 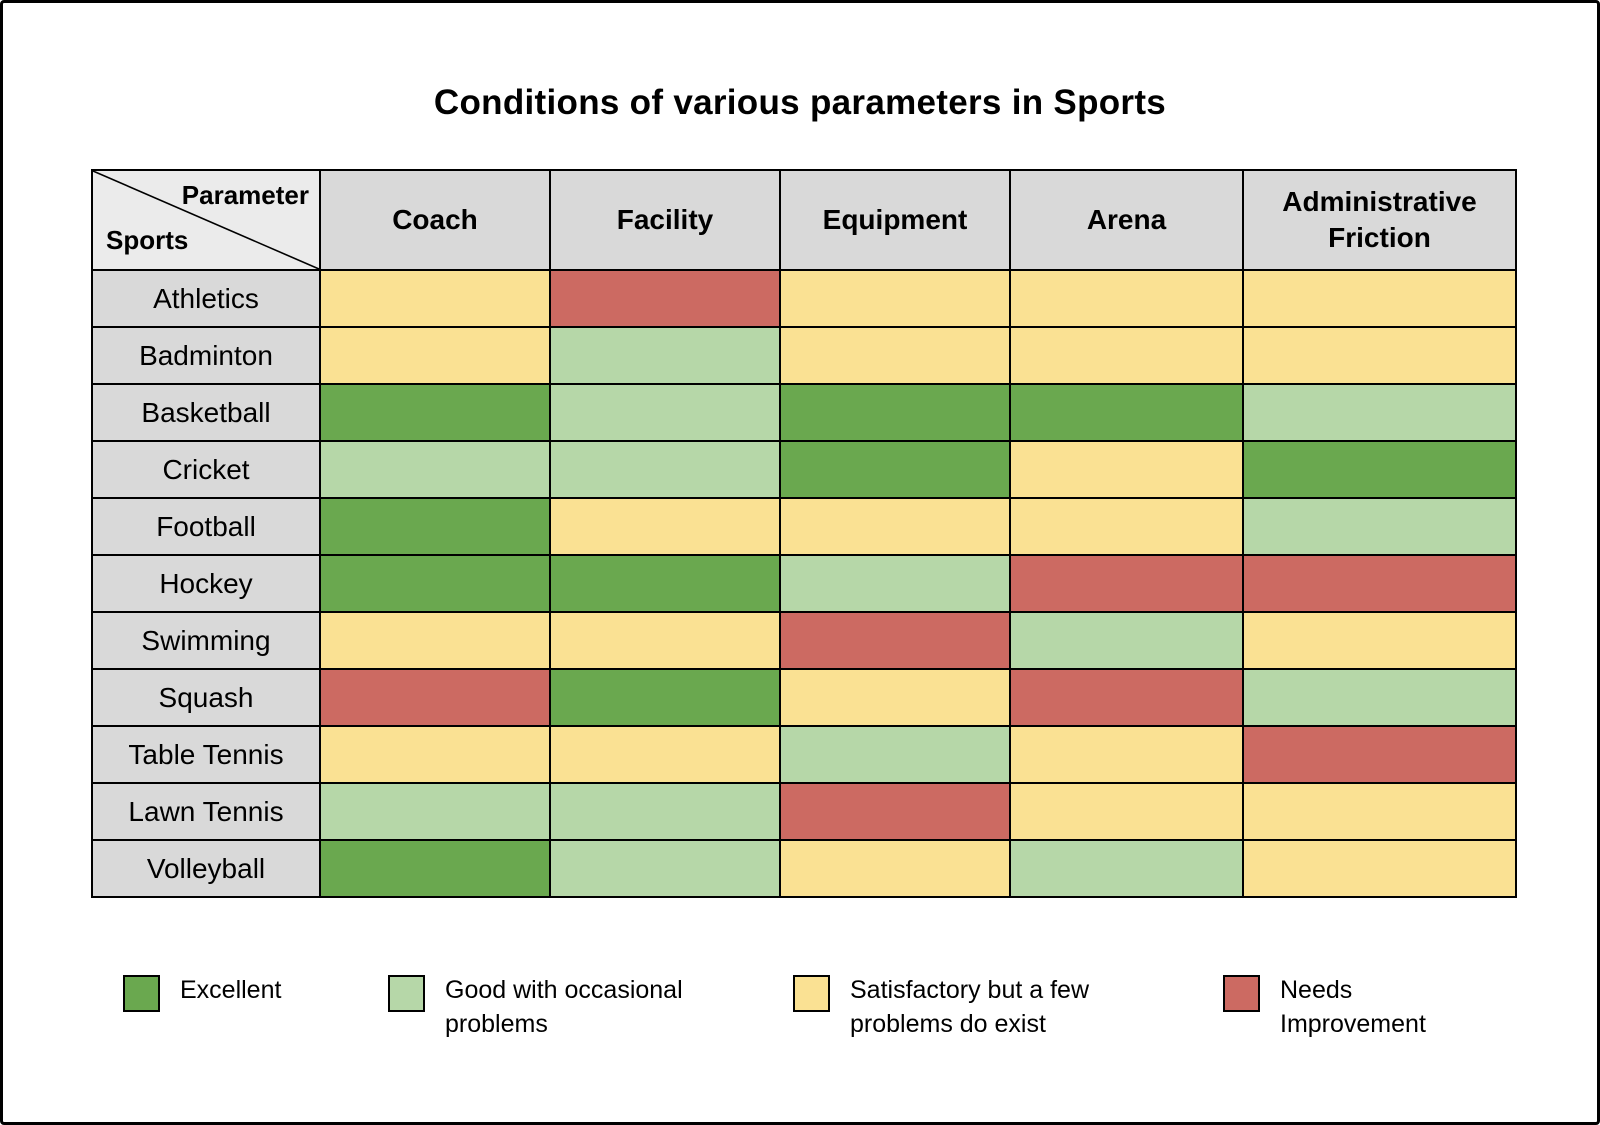 I want to click on cell-cricket-administrative-friction, so click(x=1379, y=469).